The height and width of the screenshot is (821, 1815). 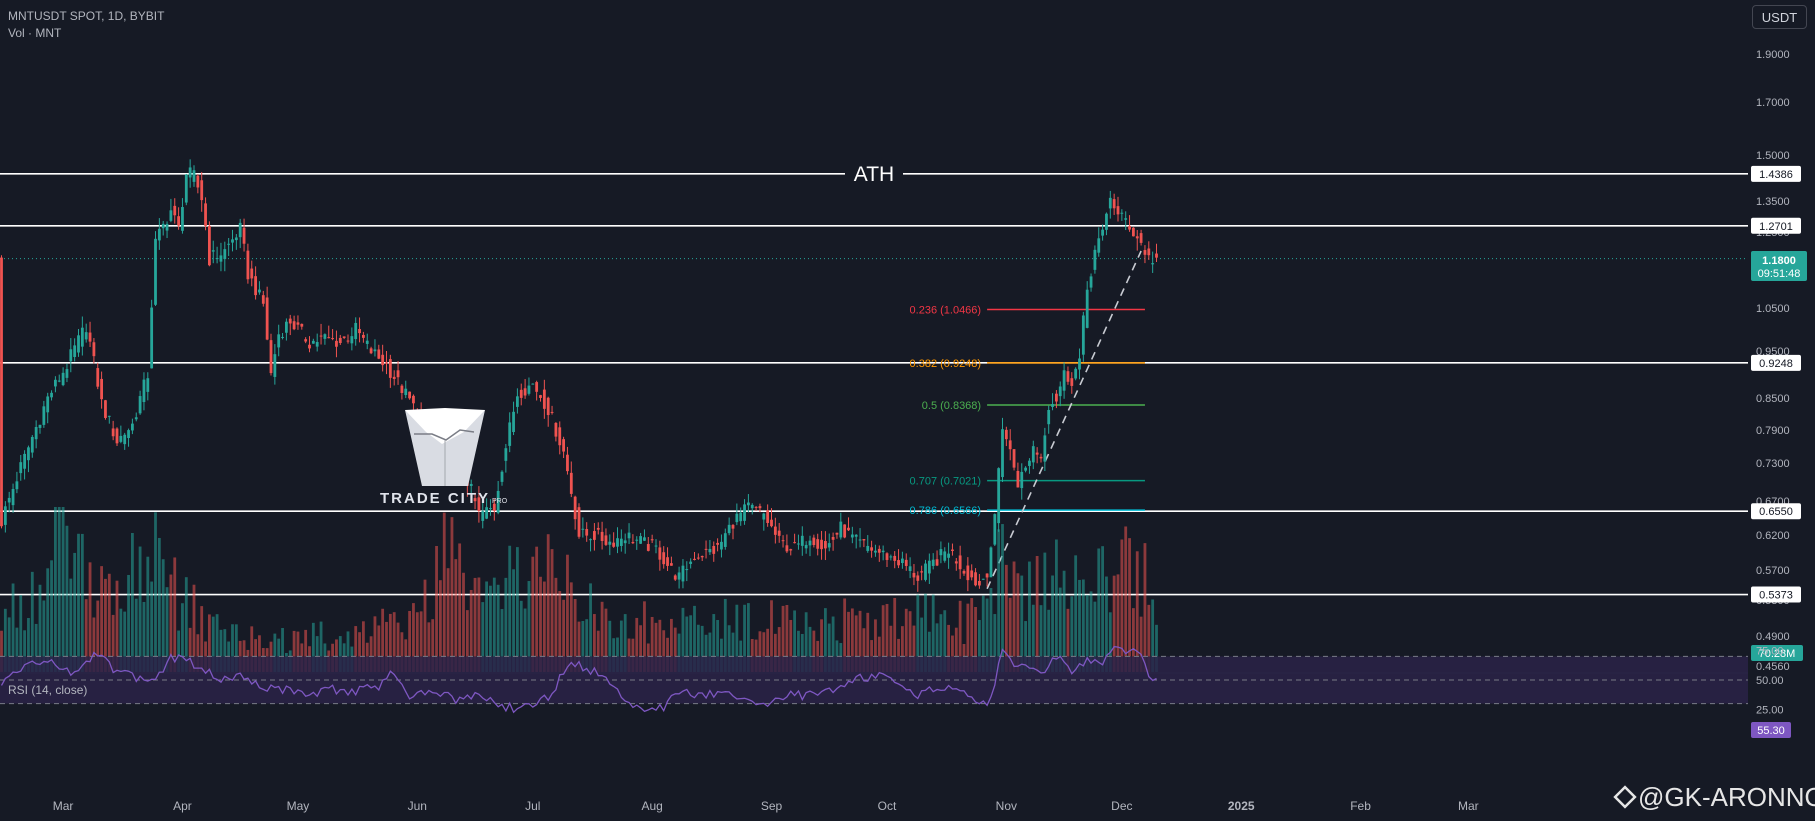 I want to click on time-tick: 2025, so click(x=1241, y=806).